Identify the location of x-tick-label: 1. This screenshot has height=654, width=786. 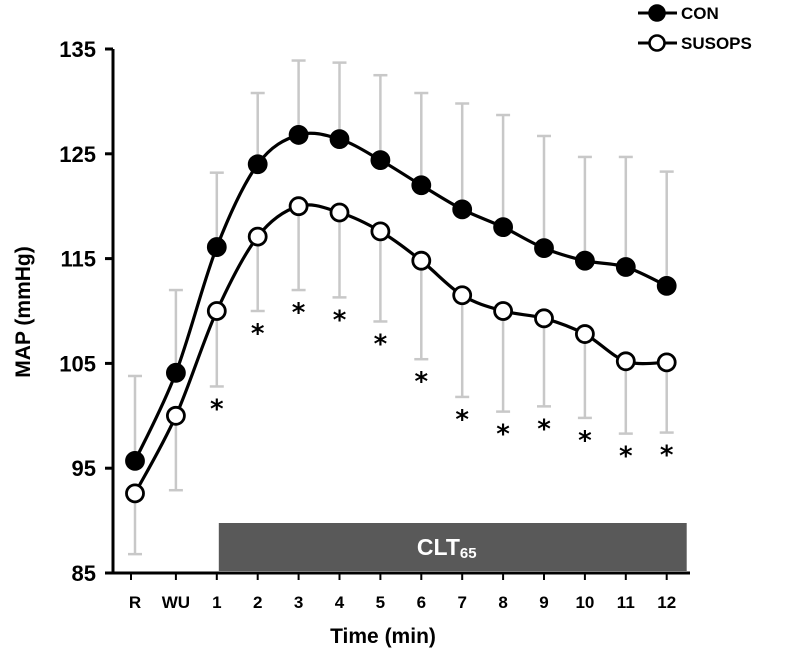
(216, 602).